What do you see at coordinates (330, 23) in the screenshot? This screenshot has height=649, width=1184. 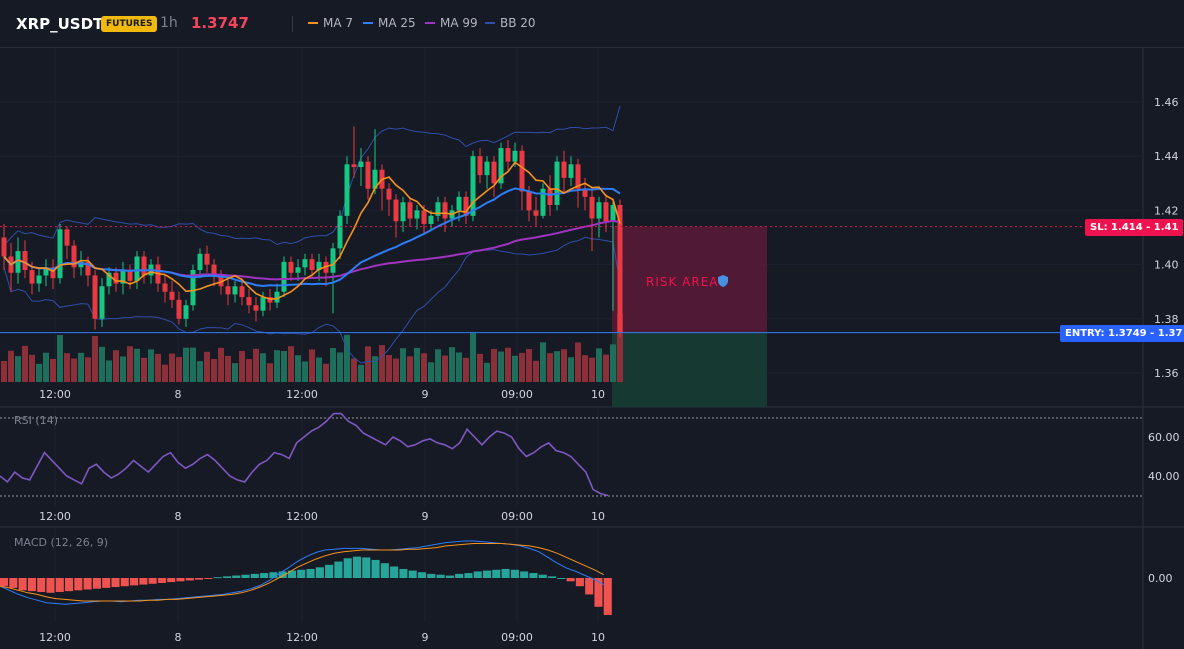 I see `legend-ma7: MA 7` at bounding box center [330, 23].